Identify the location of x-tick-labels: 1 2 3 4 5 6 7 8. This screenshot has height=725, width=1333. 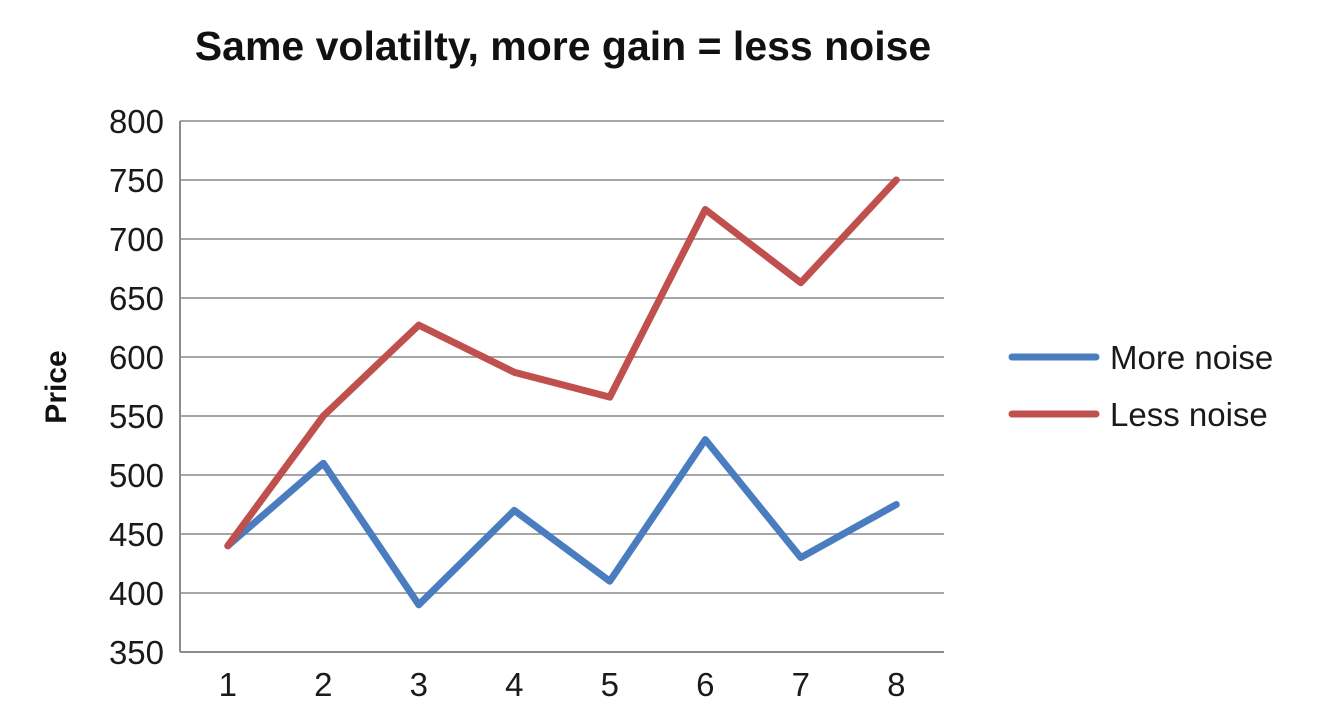
(562, 684).